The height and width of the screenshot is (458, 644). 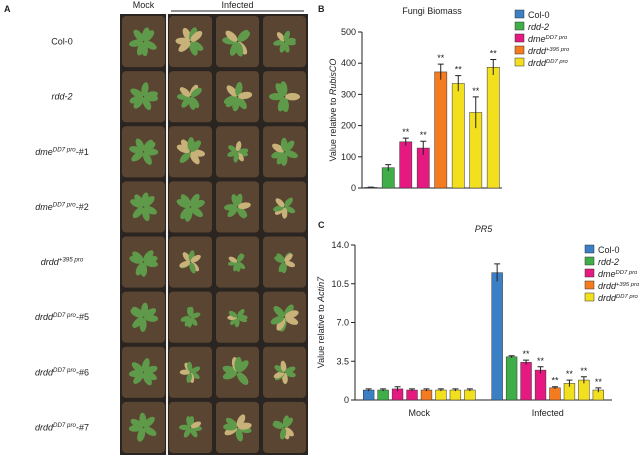 I want to click on label: rdd-2, so click(x=608, y=262).